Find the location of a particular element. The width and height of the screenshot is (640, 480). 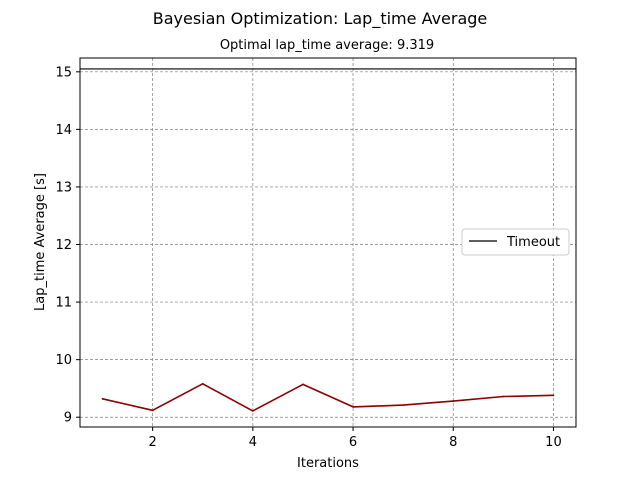

x-axis-label: Iterations is located at coordinates (328, 463).